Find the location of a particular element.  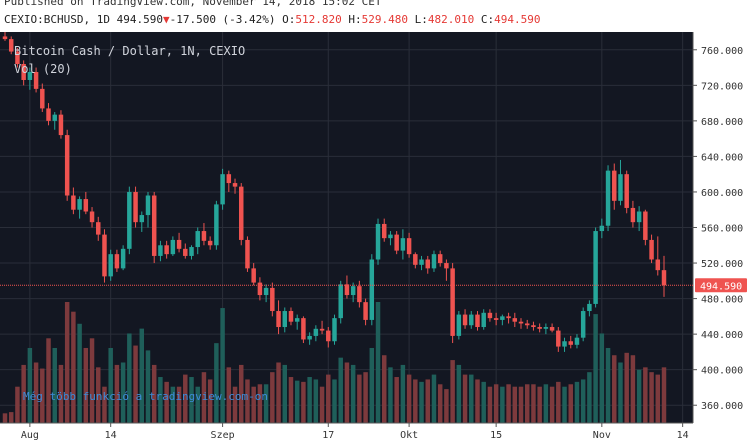

y-tick-label: 480.000 is located at coordinates (722, 300).